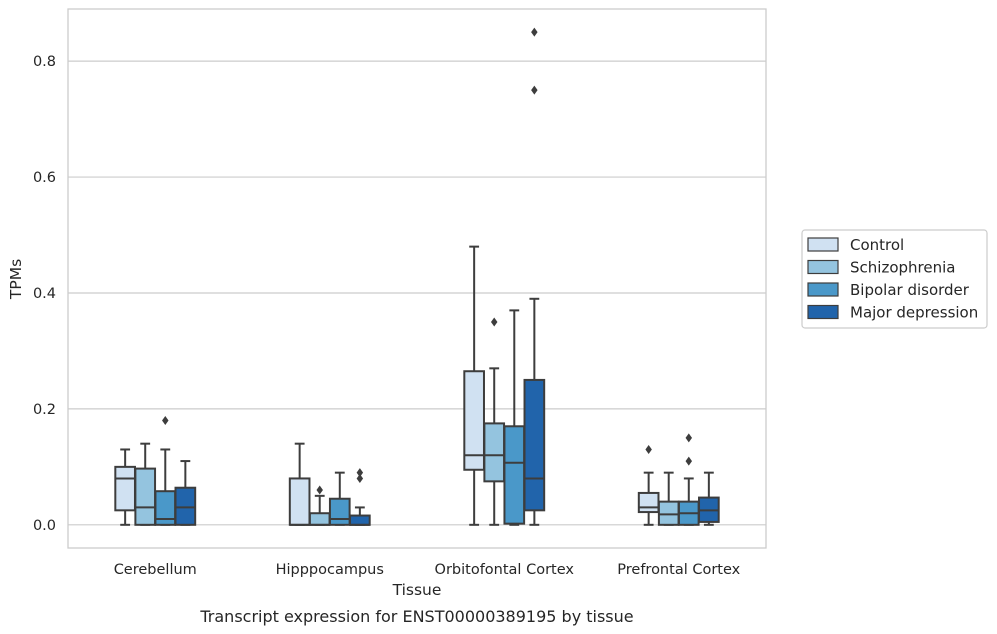  I want to click on y-tick-labels: 0.0 0.2 0.4 0.6 0.8, so click(44, 294).